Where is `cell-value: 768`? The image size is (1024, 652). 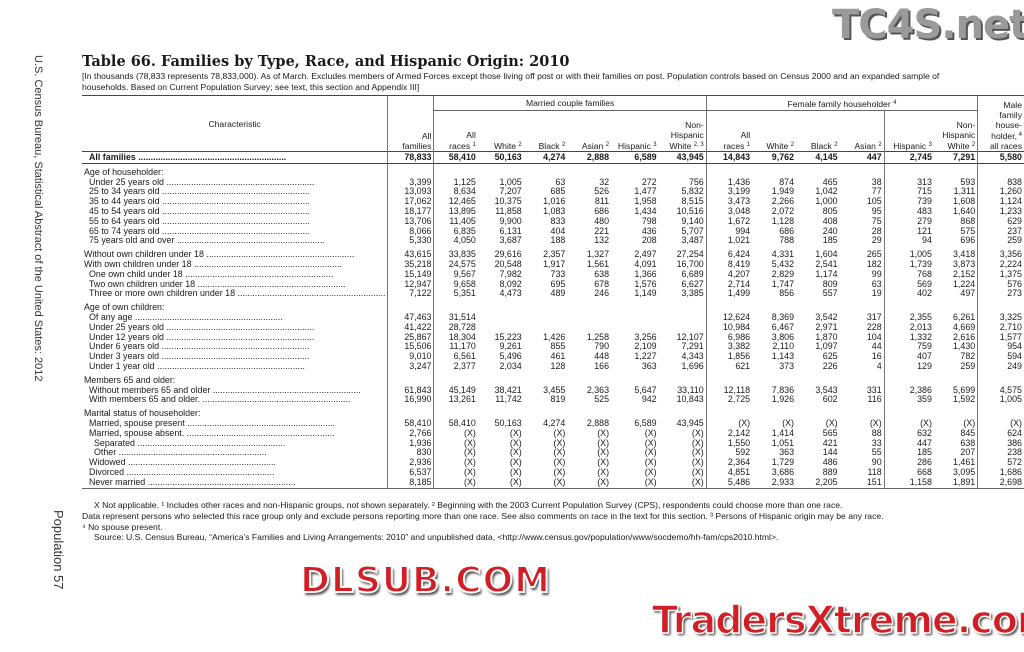 cell-value: 768 is located at coordinates (908, 274).